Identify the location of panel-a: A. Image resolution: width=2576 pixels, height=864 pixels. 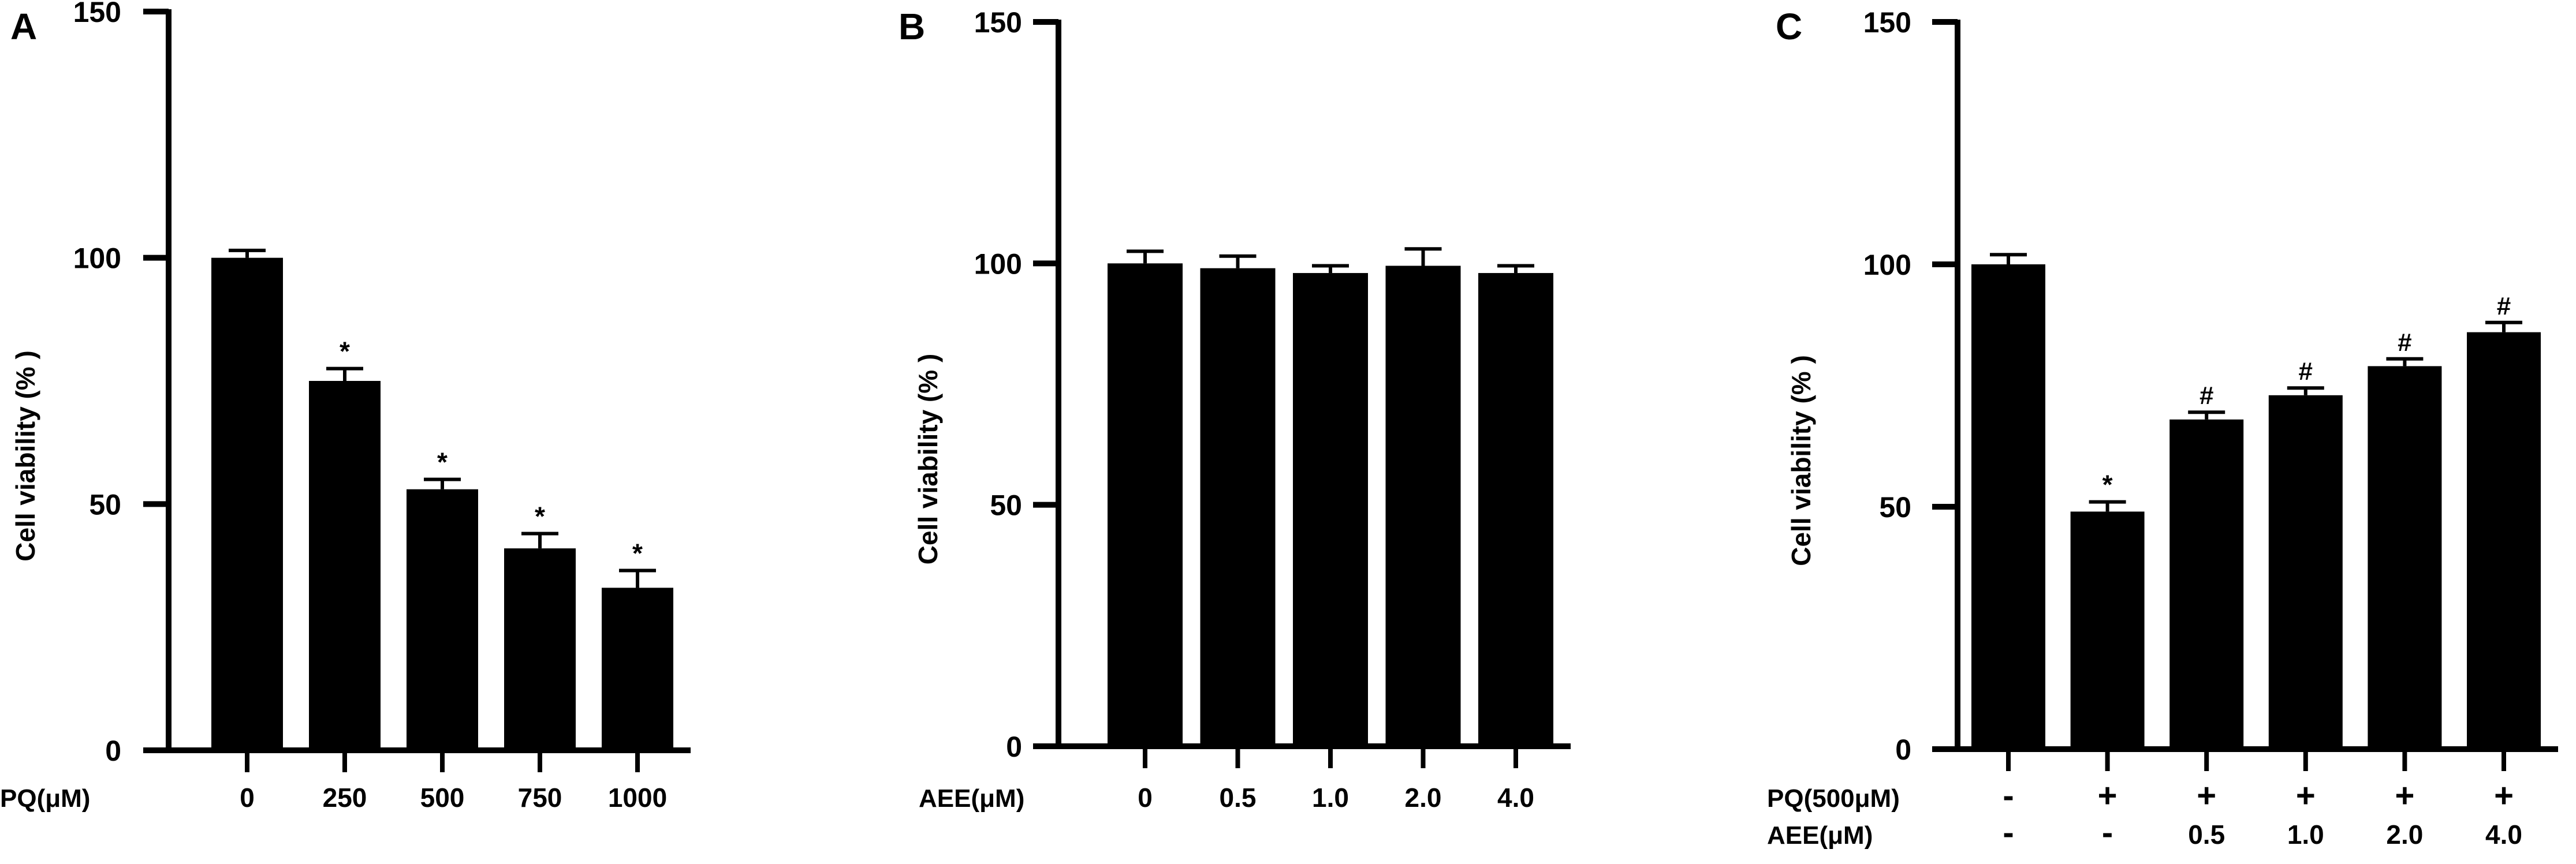
(23, 27).